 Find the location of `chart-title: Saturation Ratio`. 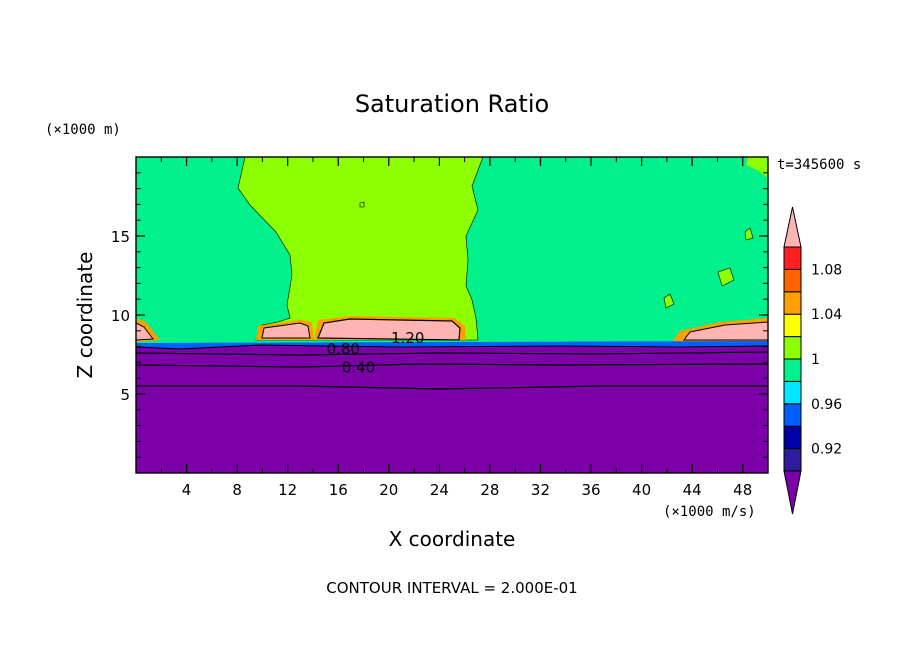

chart-title: Saturation Ratio is located at coordinates (452, 104).